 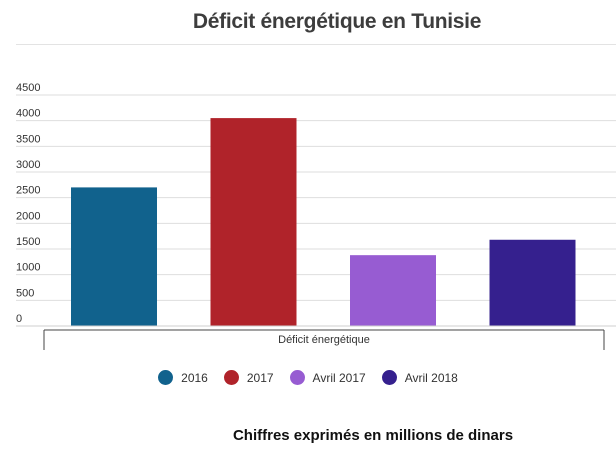 I want to click on y-tick-label: 4000, so click(x=28, y=114).